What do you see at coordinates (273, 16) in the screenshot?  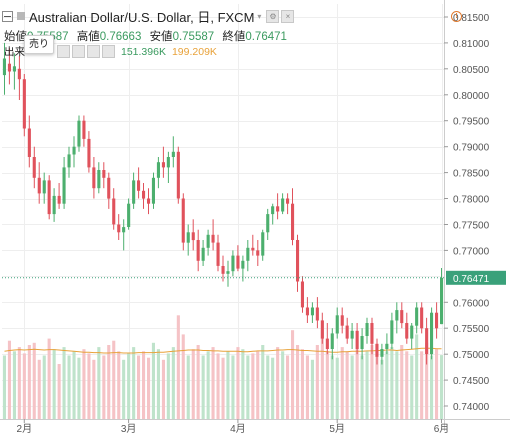 I see `settings-icon: ⚙` at bounding box center [273, 16].